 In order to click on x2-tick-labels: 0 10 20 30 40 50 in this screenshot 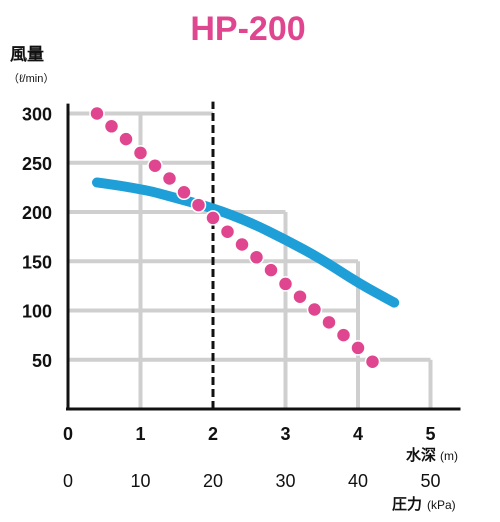, I will do `click(252, 481)`.